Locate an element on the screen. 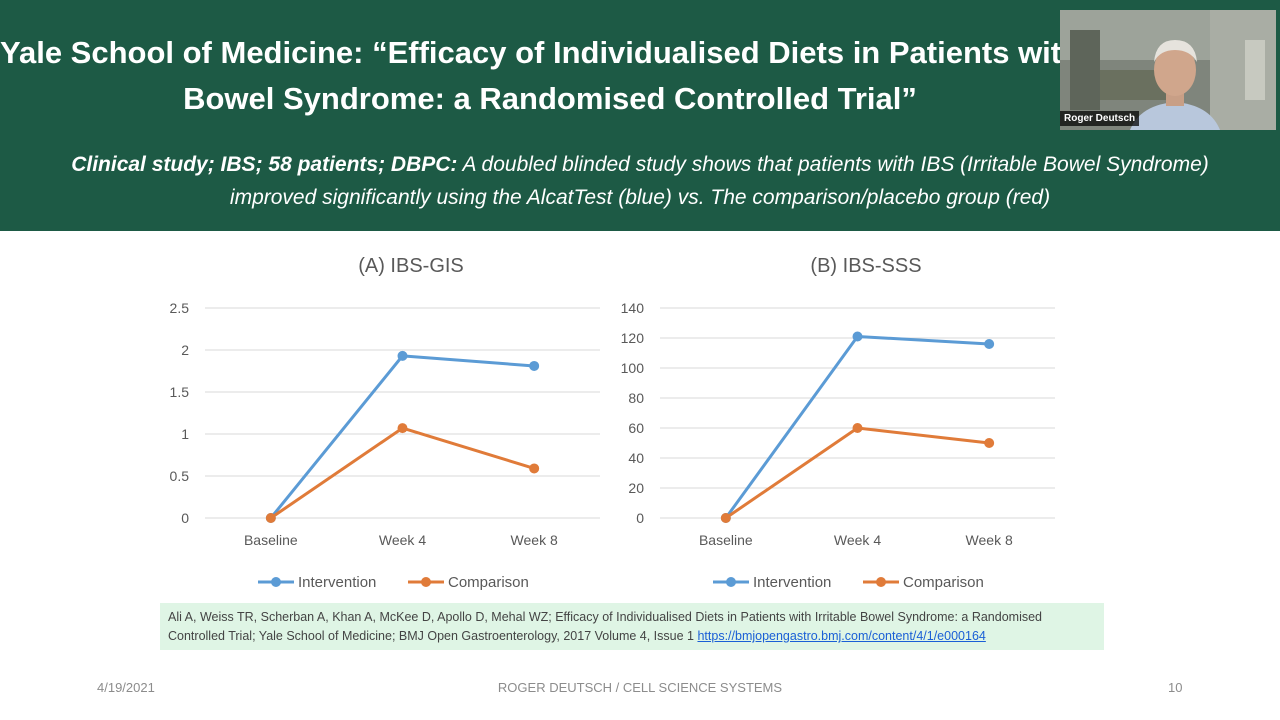 This screenshot has height=720, width=1280. series-line-intervention is located at coordinates (402, 436).